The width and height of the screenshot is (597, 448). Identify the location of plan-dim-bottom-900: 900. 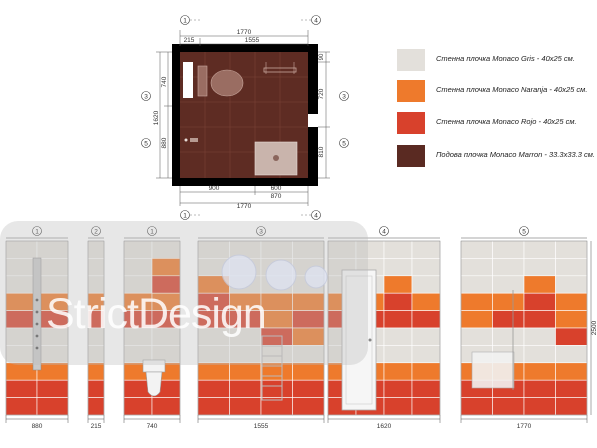
(214, 188).